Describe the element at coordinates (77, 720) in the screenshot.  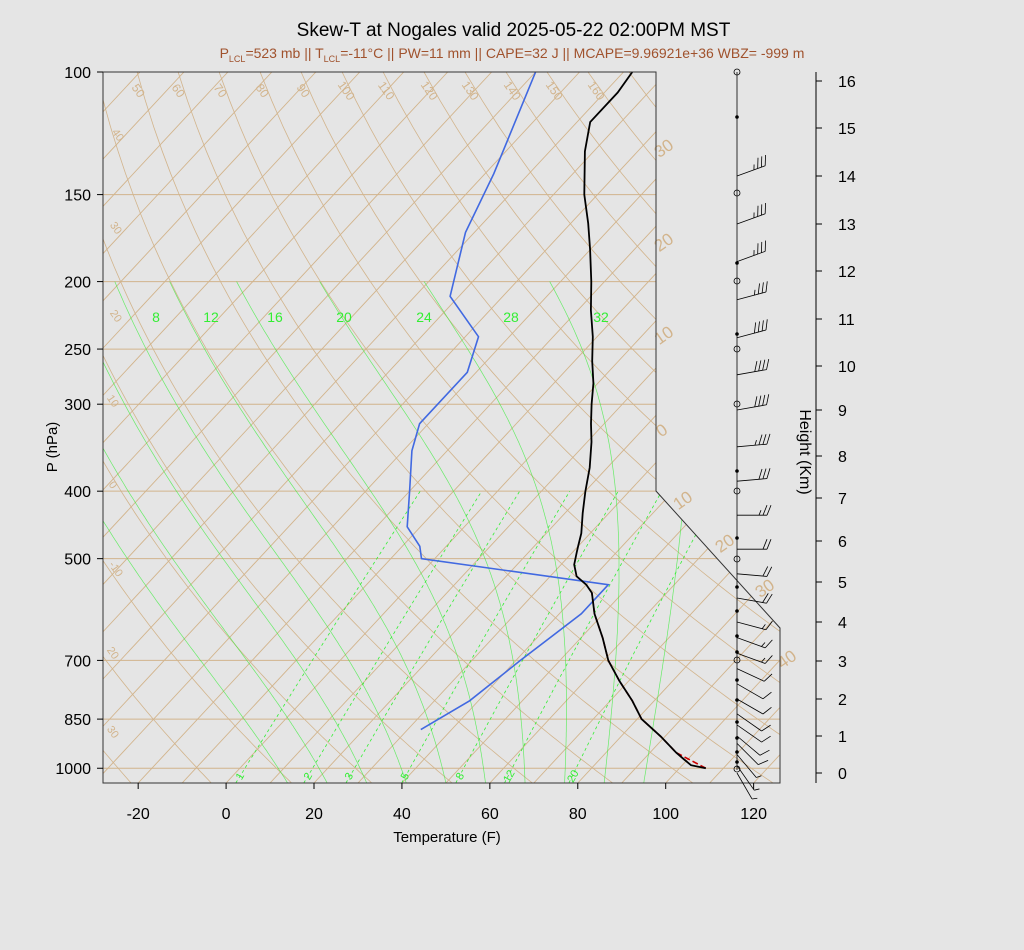
I see `y-tick-label: 850` at that location.